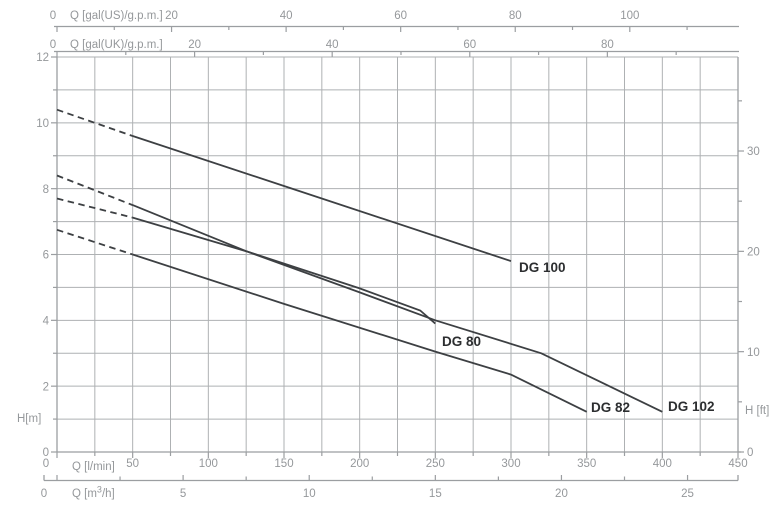  I want to click on curve-dg-100-solid, so click(322, 198).